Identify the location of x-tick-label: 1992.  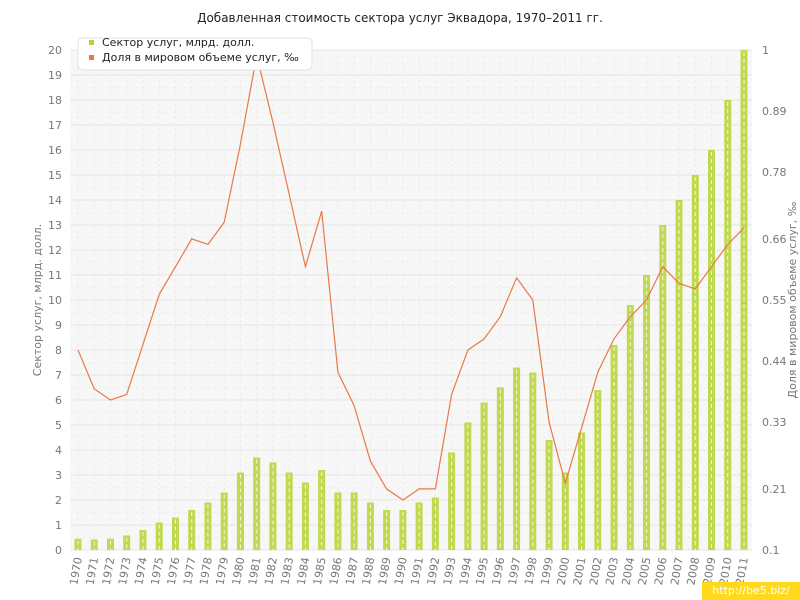
(434, 571).